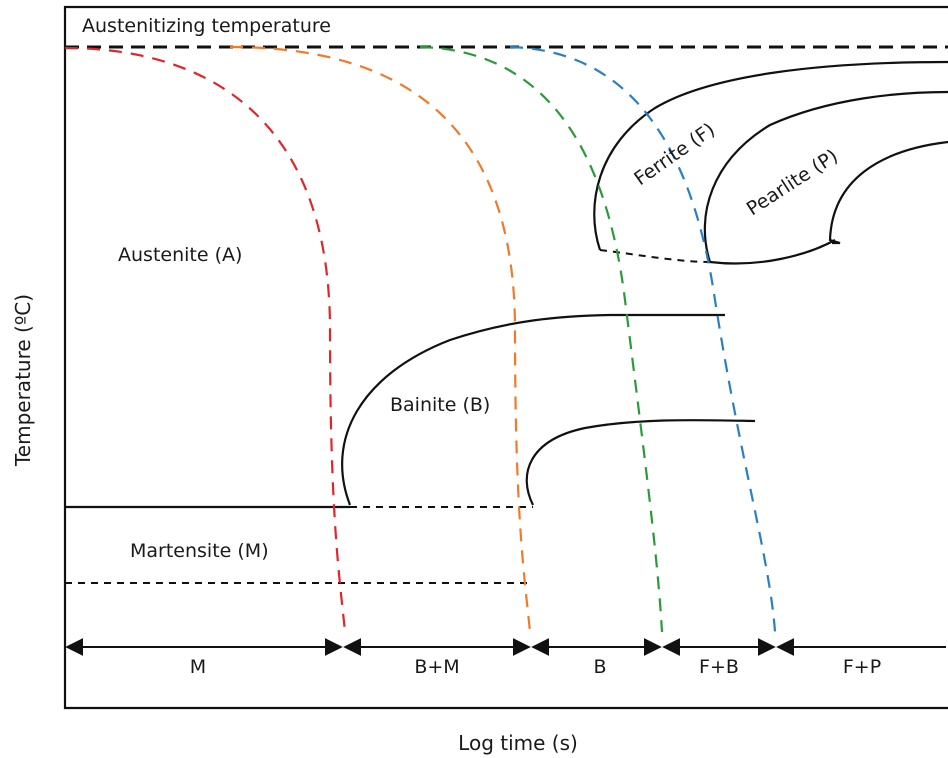  I want to click on pearlite-bottom-curve, so click(772, 252).